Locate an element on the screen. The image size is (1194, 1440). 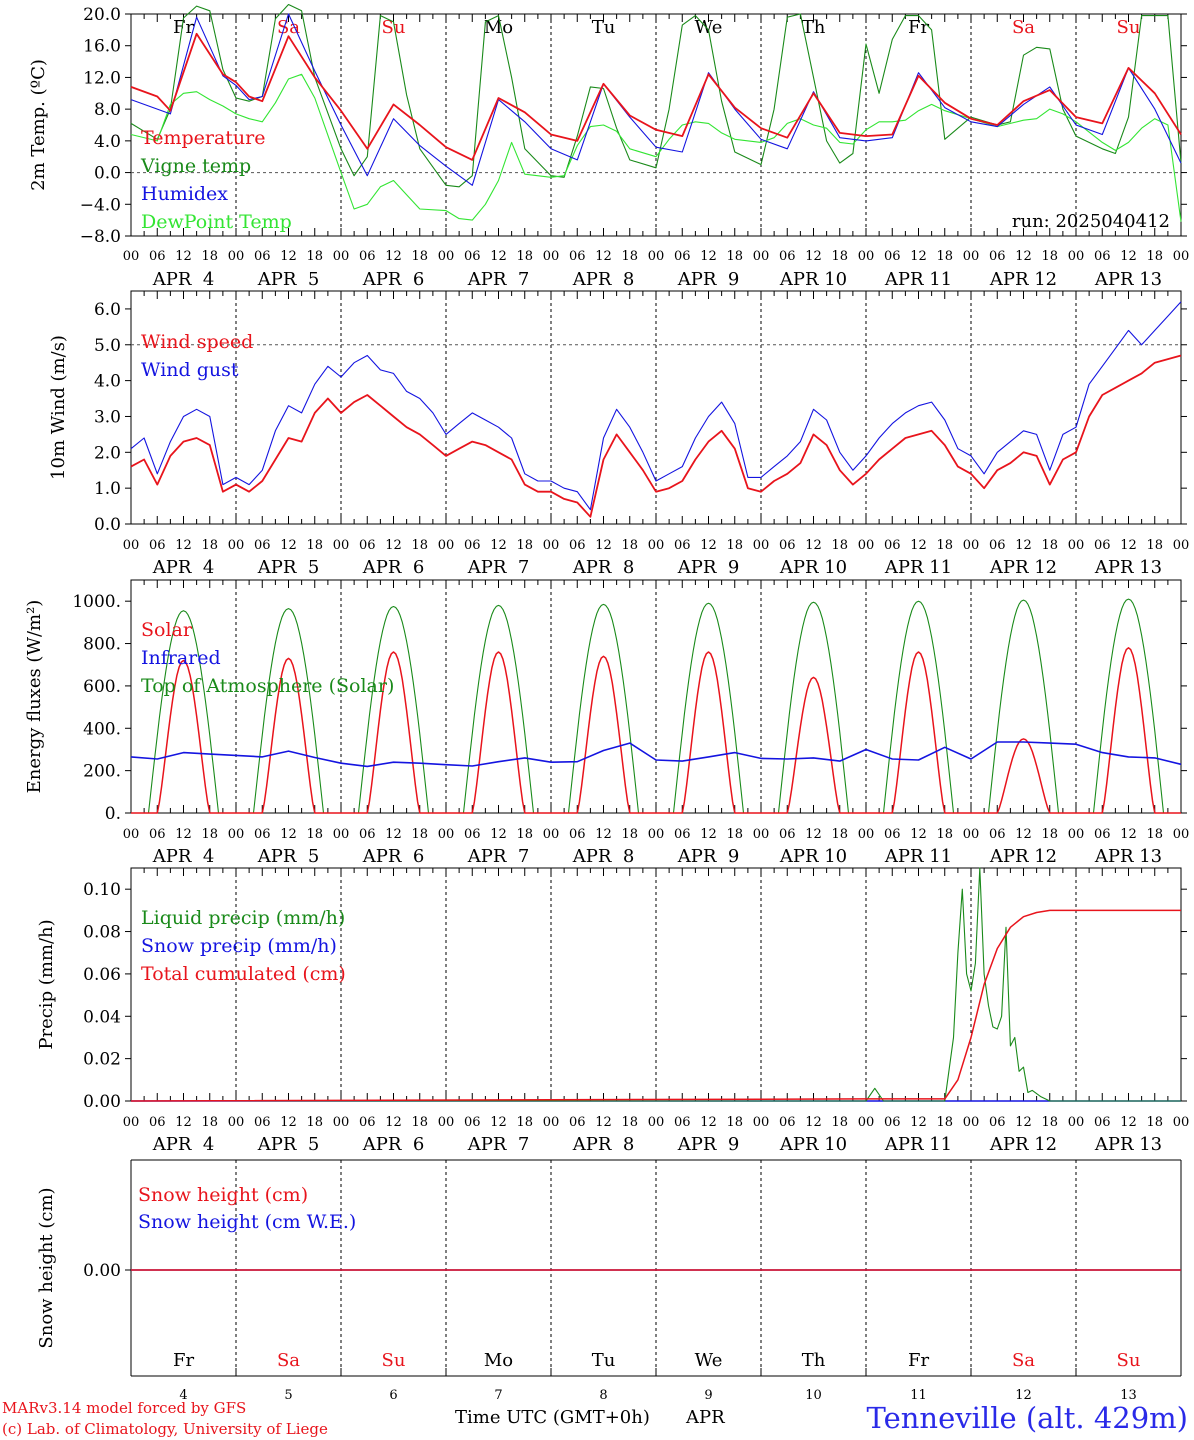
date-label: APR 5 is located at coordinates (288, 567).